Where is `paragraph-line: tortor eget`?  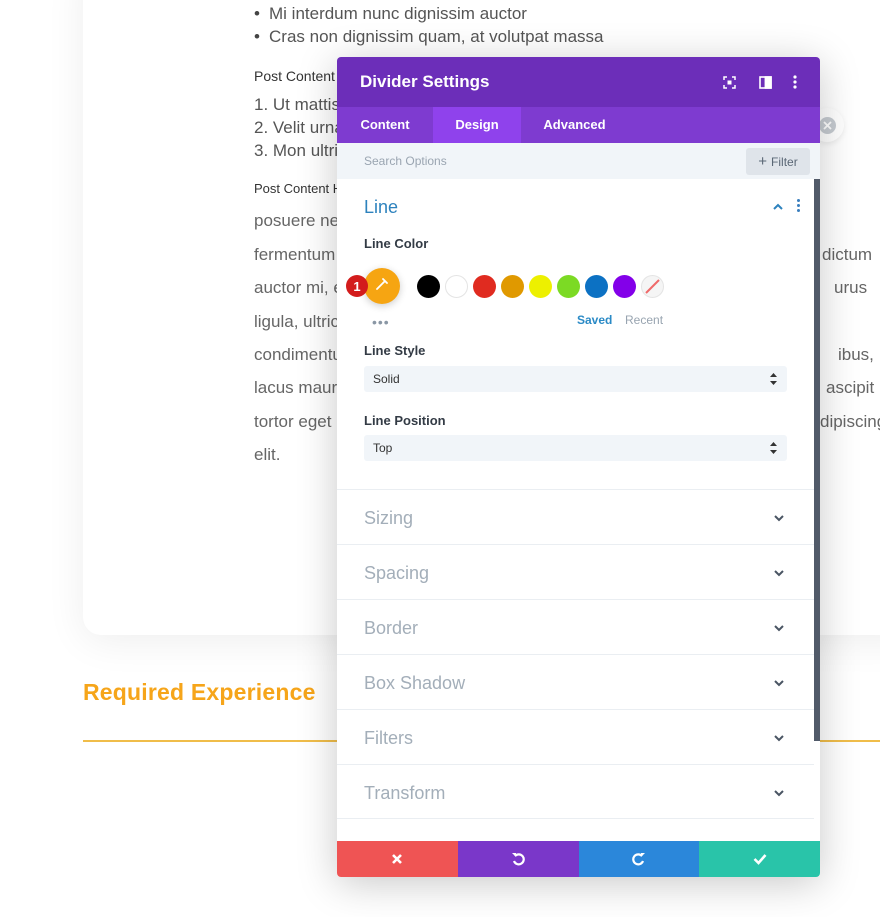 paragraph-line: tortor eget is located at coordinates (293, 421).